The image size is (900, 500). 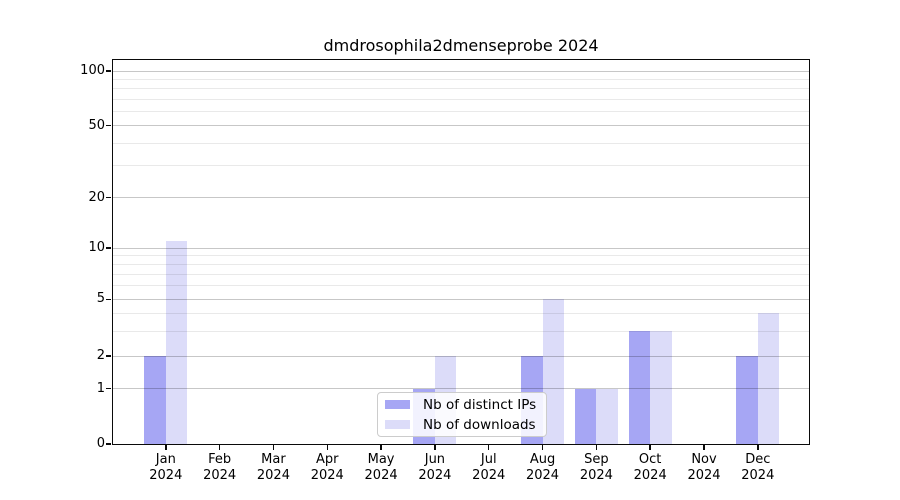 What do you see at coordinates (397, 424) in the screenshot?
I see `legend-swatch-downloads` at bounding box center [397, 424].